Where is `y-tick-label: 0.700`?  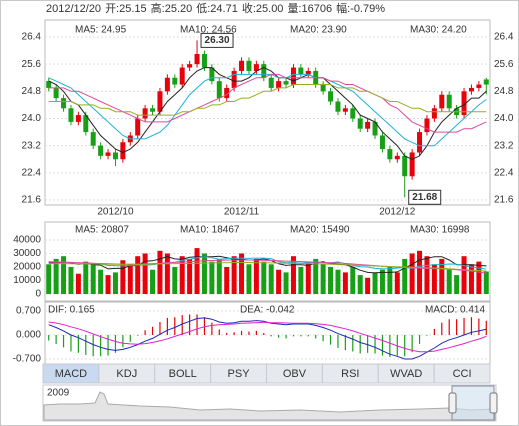 y-tick-label: 0.700 is located at coordinates (28, 311).